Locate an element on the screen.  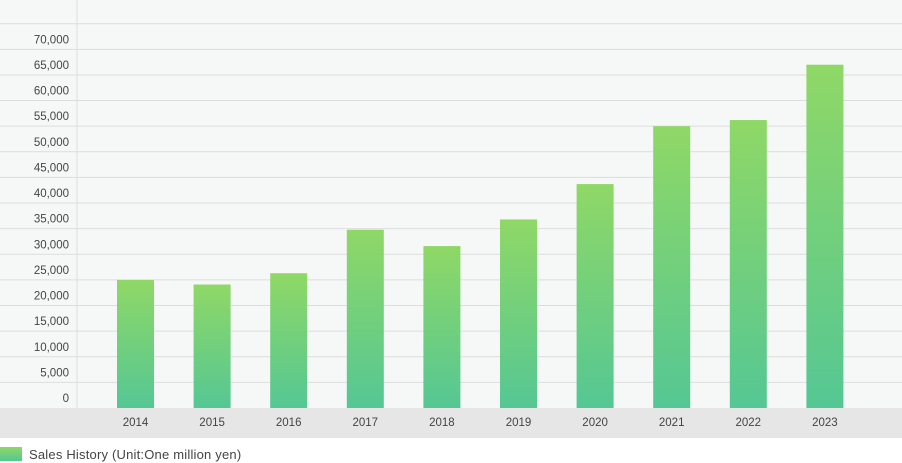
legend: Sales History (Unit:One million yen) is located at coordinates (120, 454).